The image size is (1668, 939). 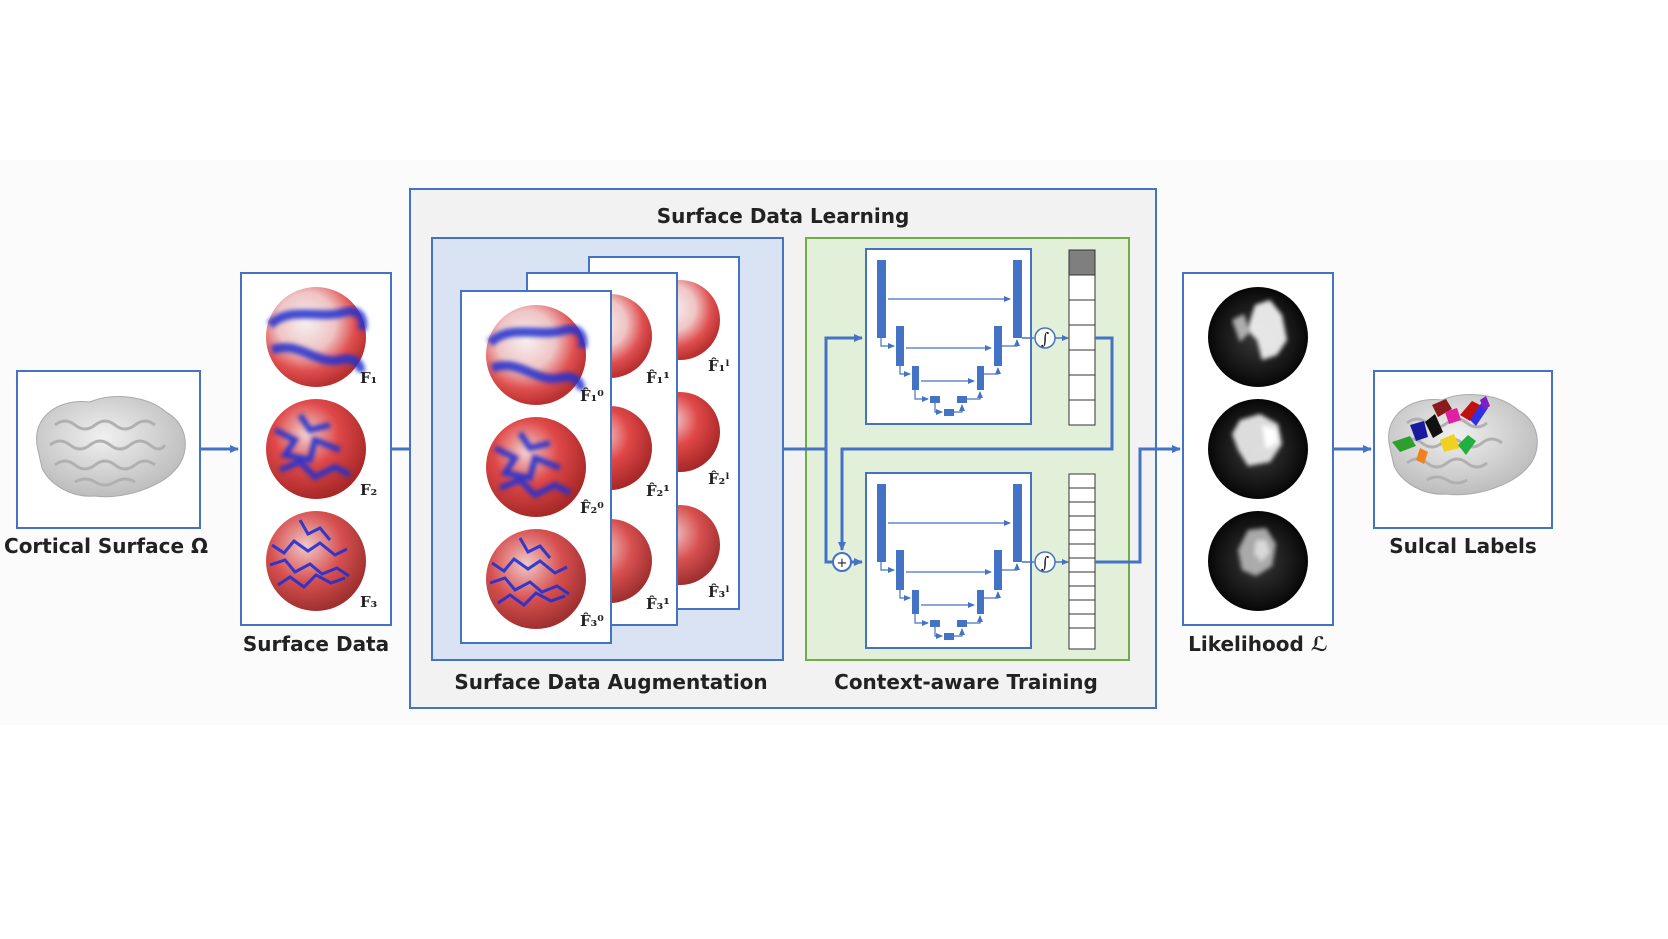 I want to click on sphere-f2, so click(x=316, y=449).